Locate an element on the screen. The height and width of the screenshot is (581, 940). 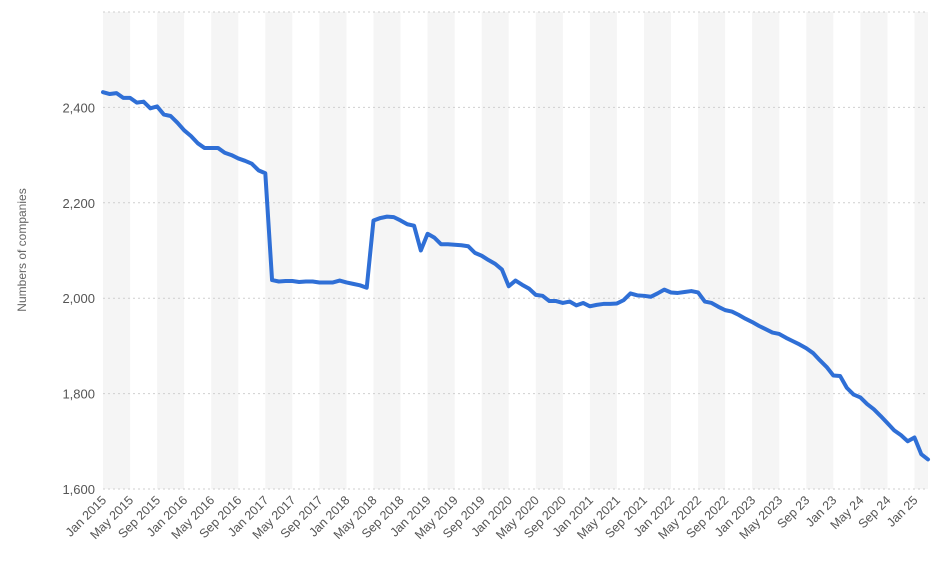
y-tick-label: 2,000 is located at coordinates (78, 298).